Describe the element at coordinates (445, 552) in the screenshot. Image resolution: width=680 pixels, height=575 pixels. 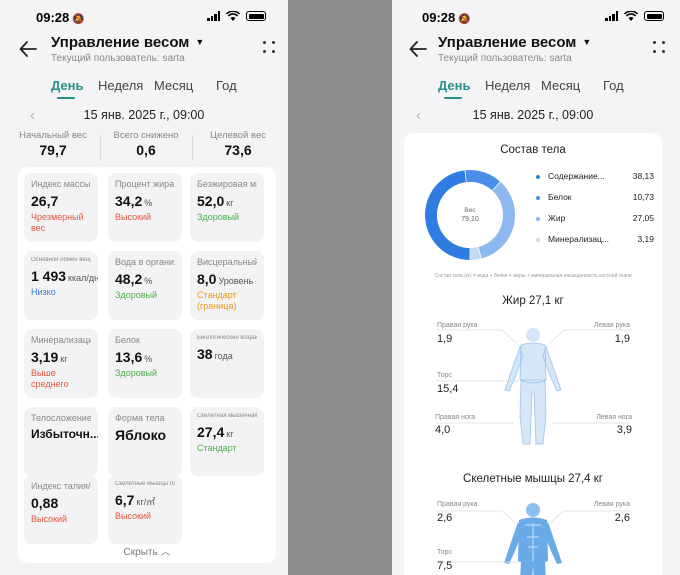
I see `muscle-torso-label: Торс` at that location.